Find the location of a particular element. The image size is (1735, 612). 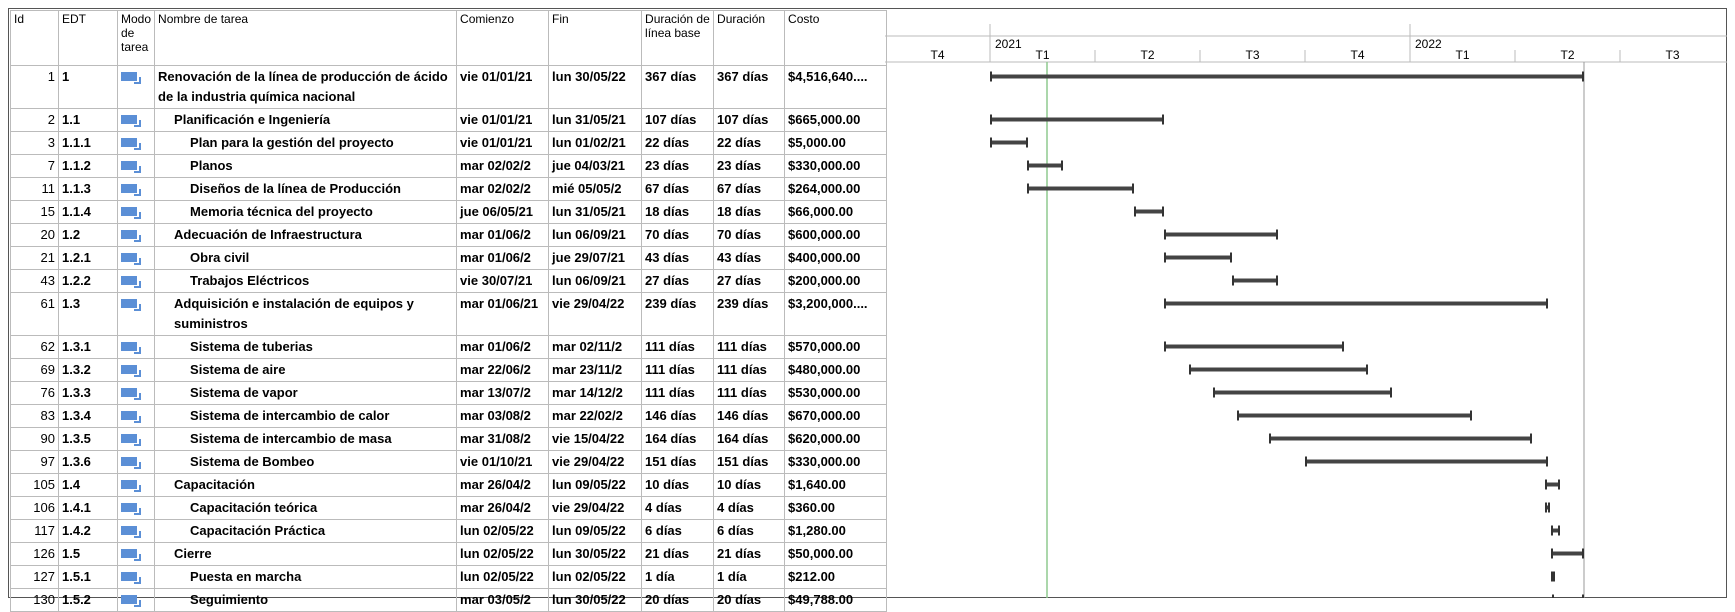

column-header: Id is located at coordinates (34, 38).